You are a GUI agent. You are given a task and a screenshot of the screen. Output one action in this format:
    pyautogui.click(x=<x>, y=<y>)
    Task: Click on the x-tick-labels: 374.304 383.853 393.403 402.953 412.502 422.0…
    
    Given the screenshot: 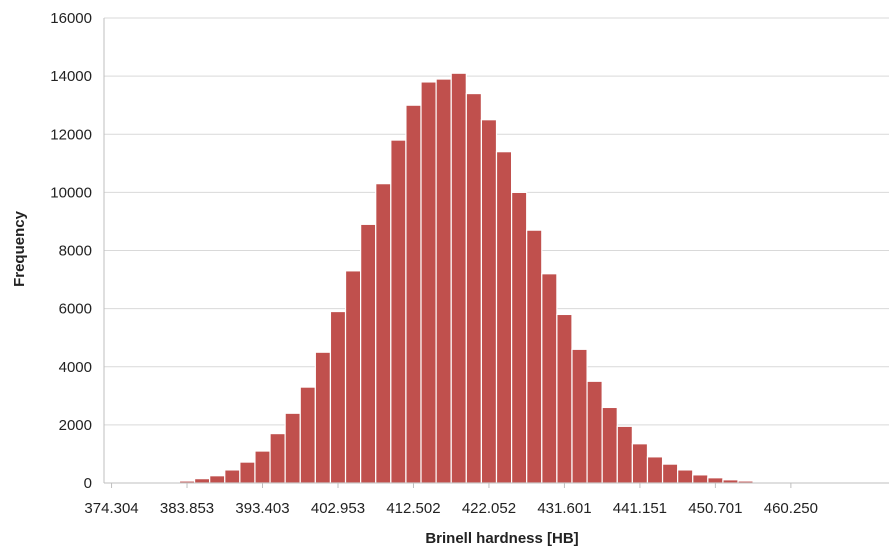 What is the action you would take?
    pyautogui.click(x=451, y=508)
    